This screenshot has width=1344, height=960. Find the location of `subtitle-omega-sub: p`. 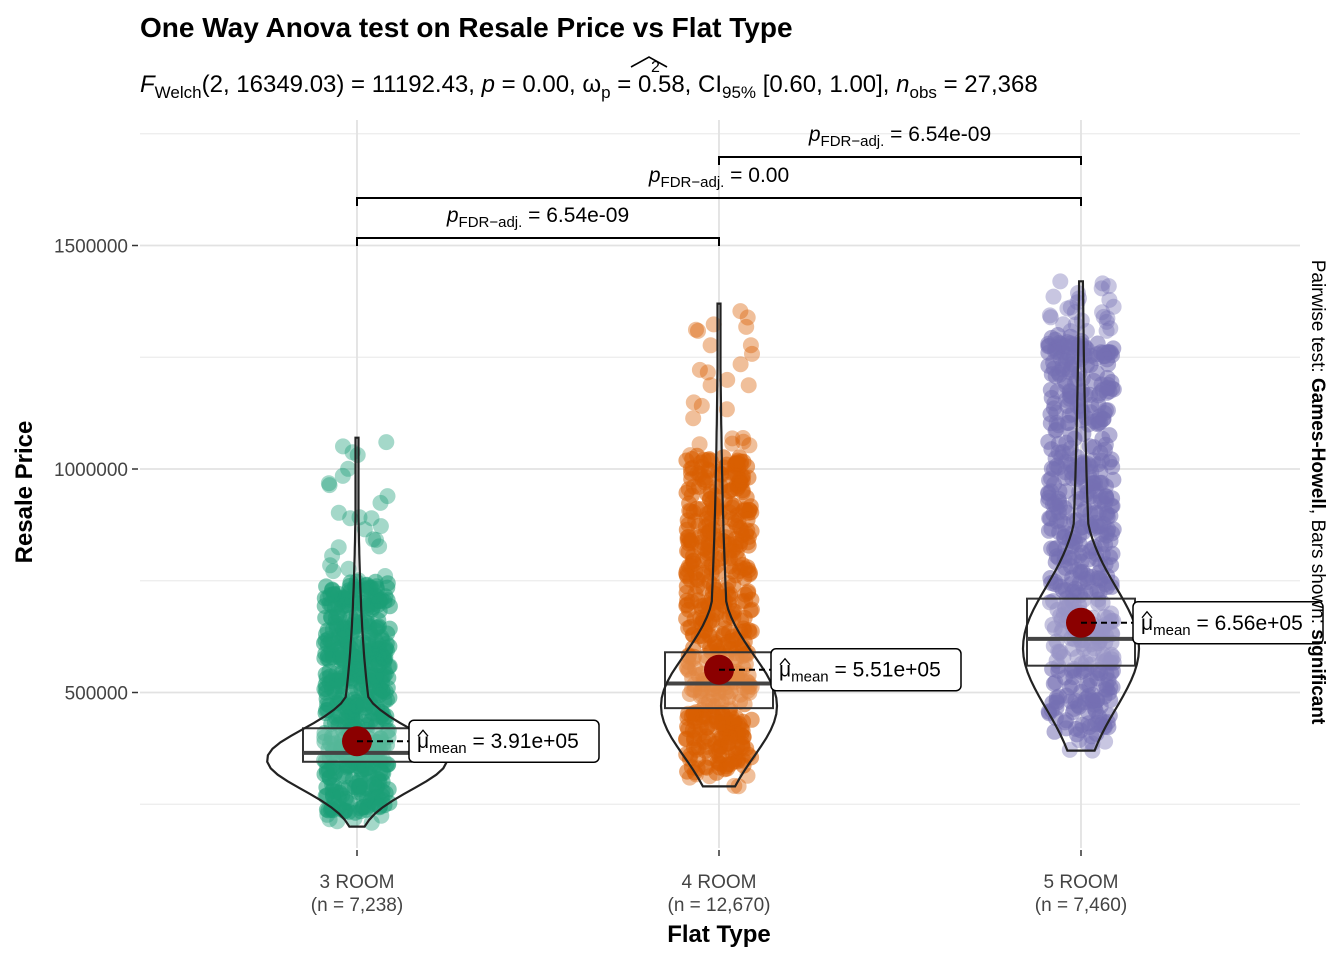

subtitle-omega-sub: p is located at coordinates (605, 92).